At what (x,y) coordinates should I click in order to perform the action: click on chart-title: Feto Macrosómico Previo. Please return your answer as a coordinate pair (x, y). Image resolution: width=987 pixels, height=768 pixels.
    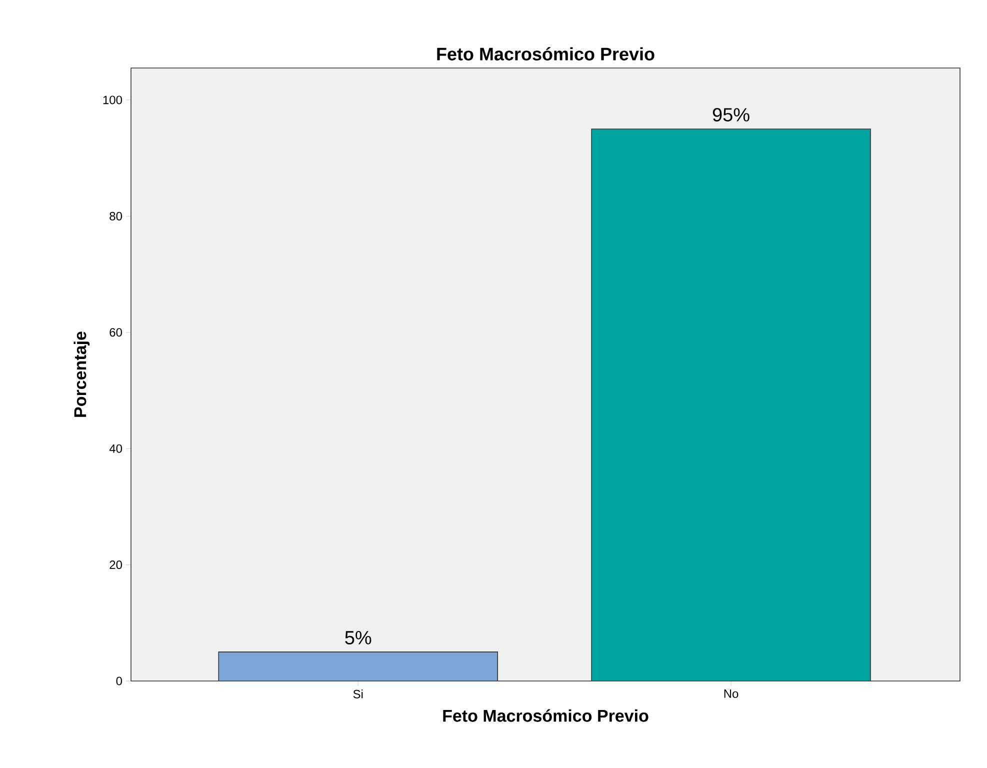
    Looking at the image, I should click on (545, 53).